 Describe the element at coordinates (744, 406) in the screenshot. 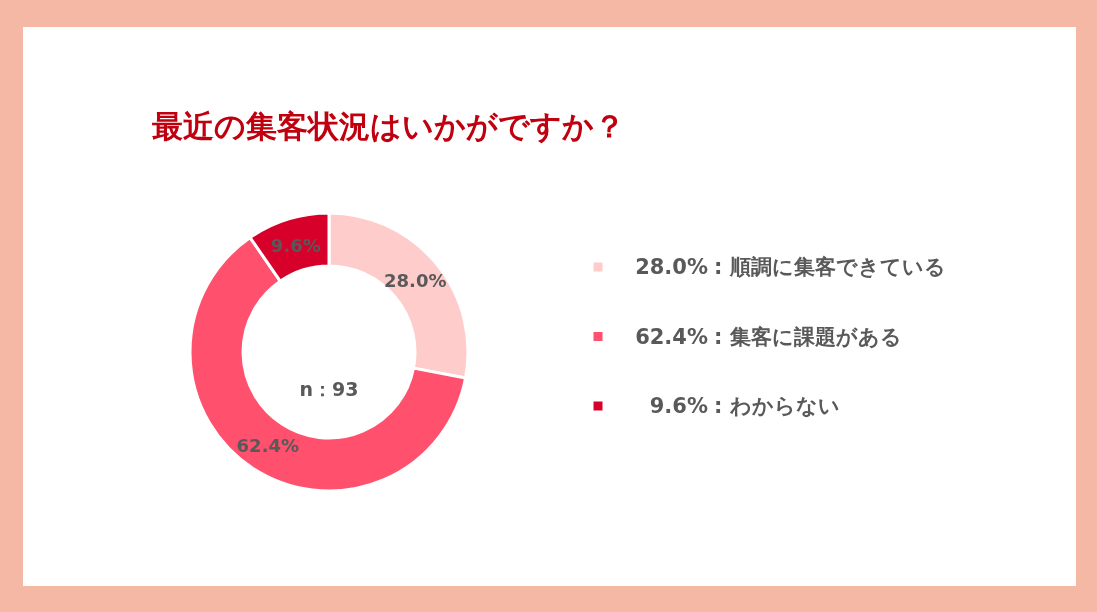

I see `legend-label: 9.6% : わからない` at that location.